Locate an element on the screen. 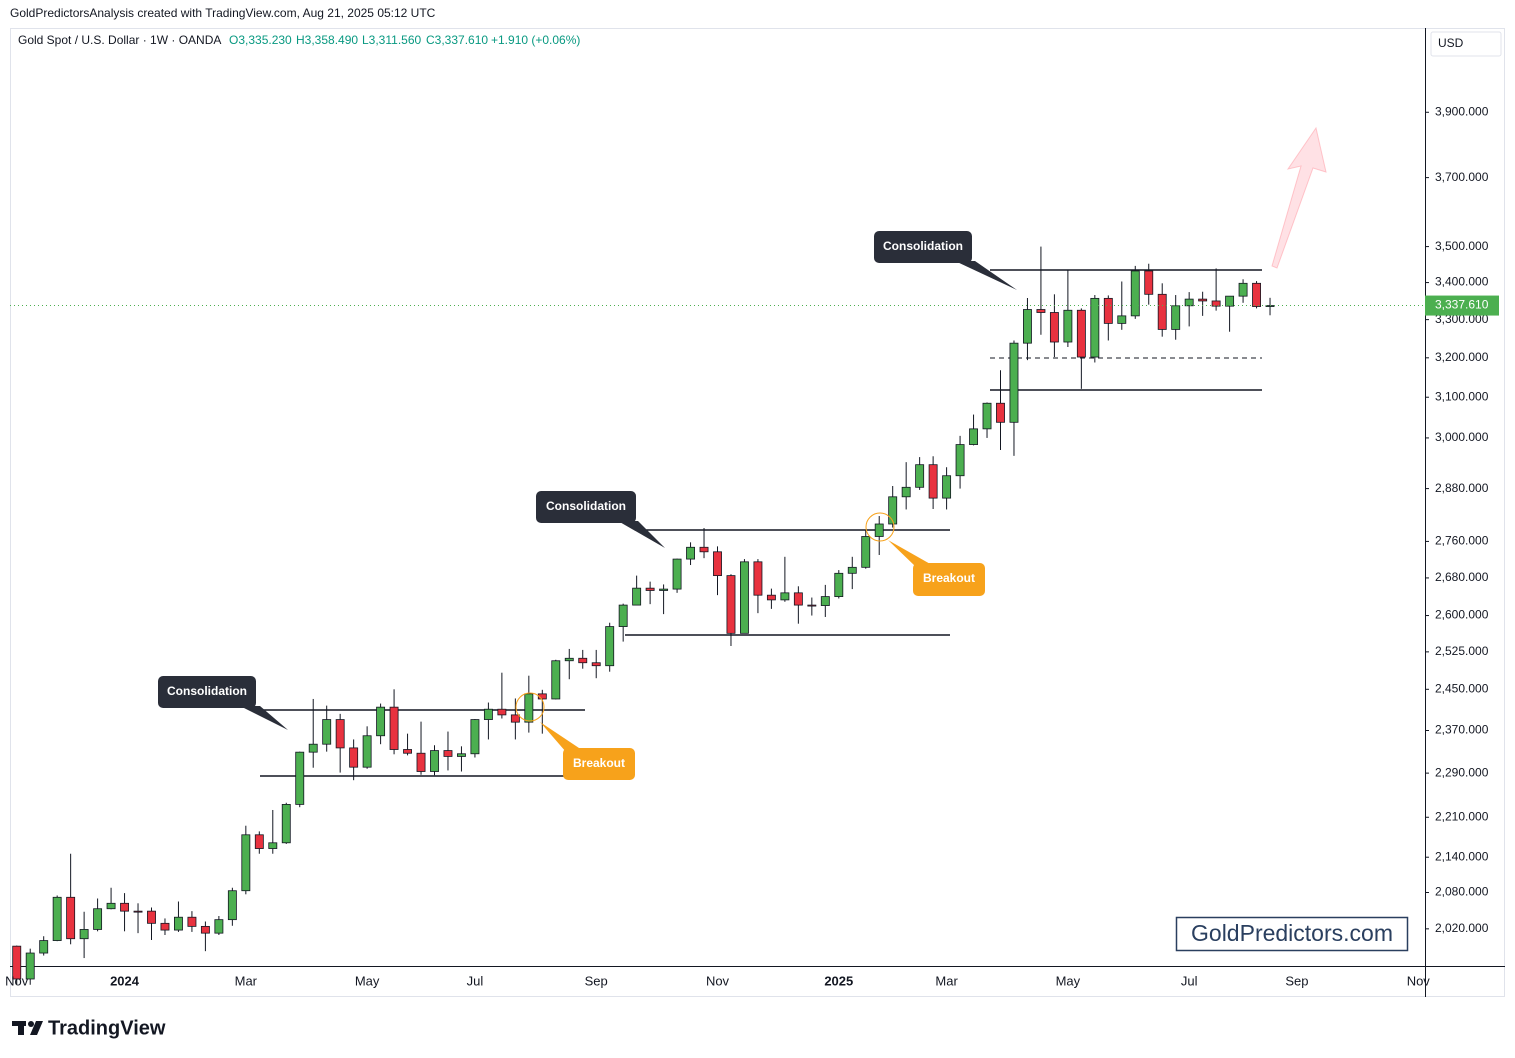 This screenshot has width=1515, height=1058. y-tick-label: 2,080.000 is located at coordinates (1462, 892).